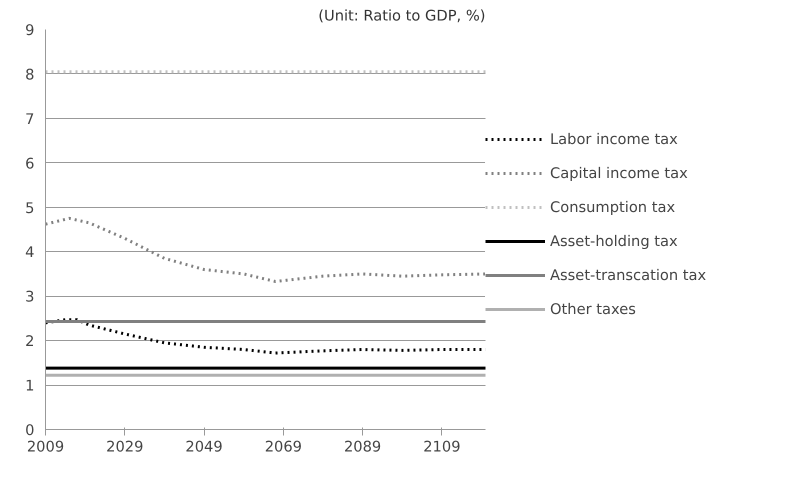 This screenshot has width=810, height=490. Describe the element at coordinates (30, 253) in the screenshot. I see `y-tick-label: 4` at that location.